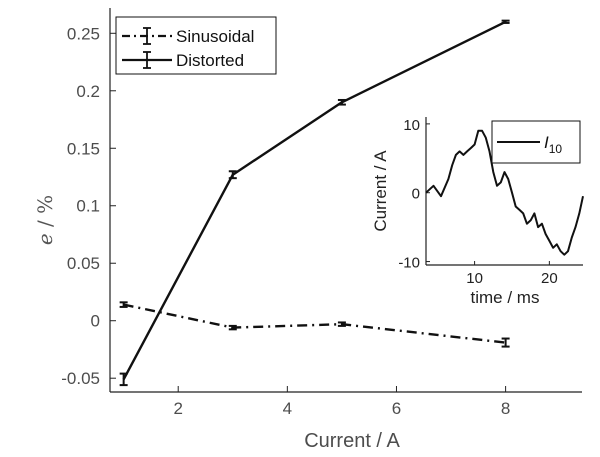 Image resolution: width=600 pixels, height=457 pixels. Describe the element at coordinates (45, 239) in the screenshot. I see `y-axis-label-variable: e` at that location.